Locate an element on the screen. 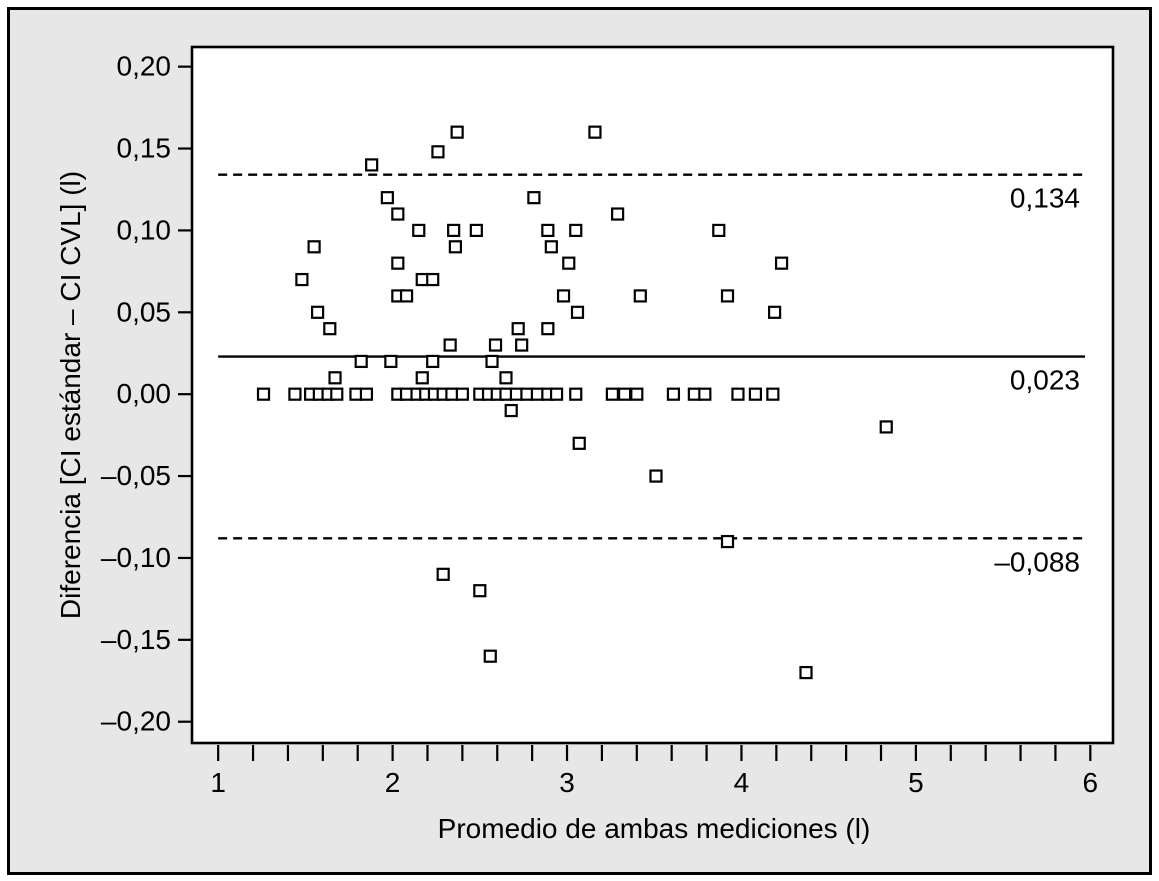  mean-label: 0,023 is located at coordinates (1045, 380).